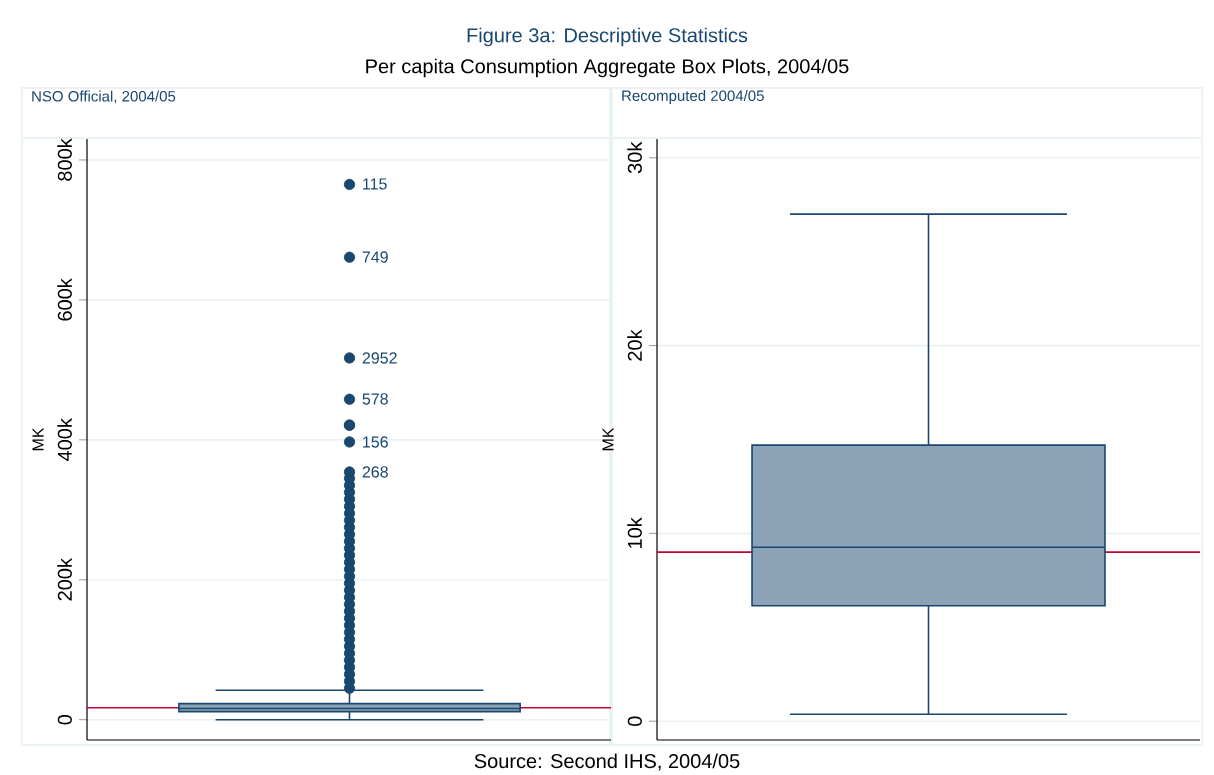 The height and width of the screenshot is (775, 1214). What do you see at coordinates (375, 442) in the screenshot?
I see `annotation: 156` at bounding box center [375, 442].